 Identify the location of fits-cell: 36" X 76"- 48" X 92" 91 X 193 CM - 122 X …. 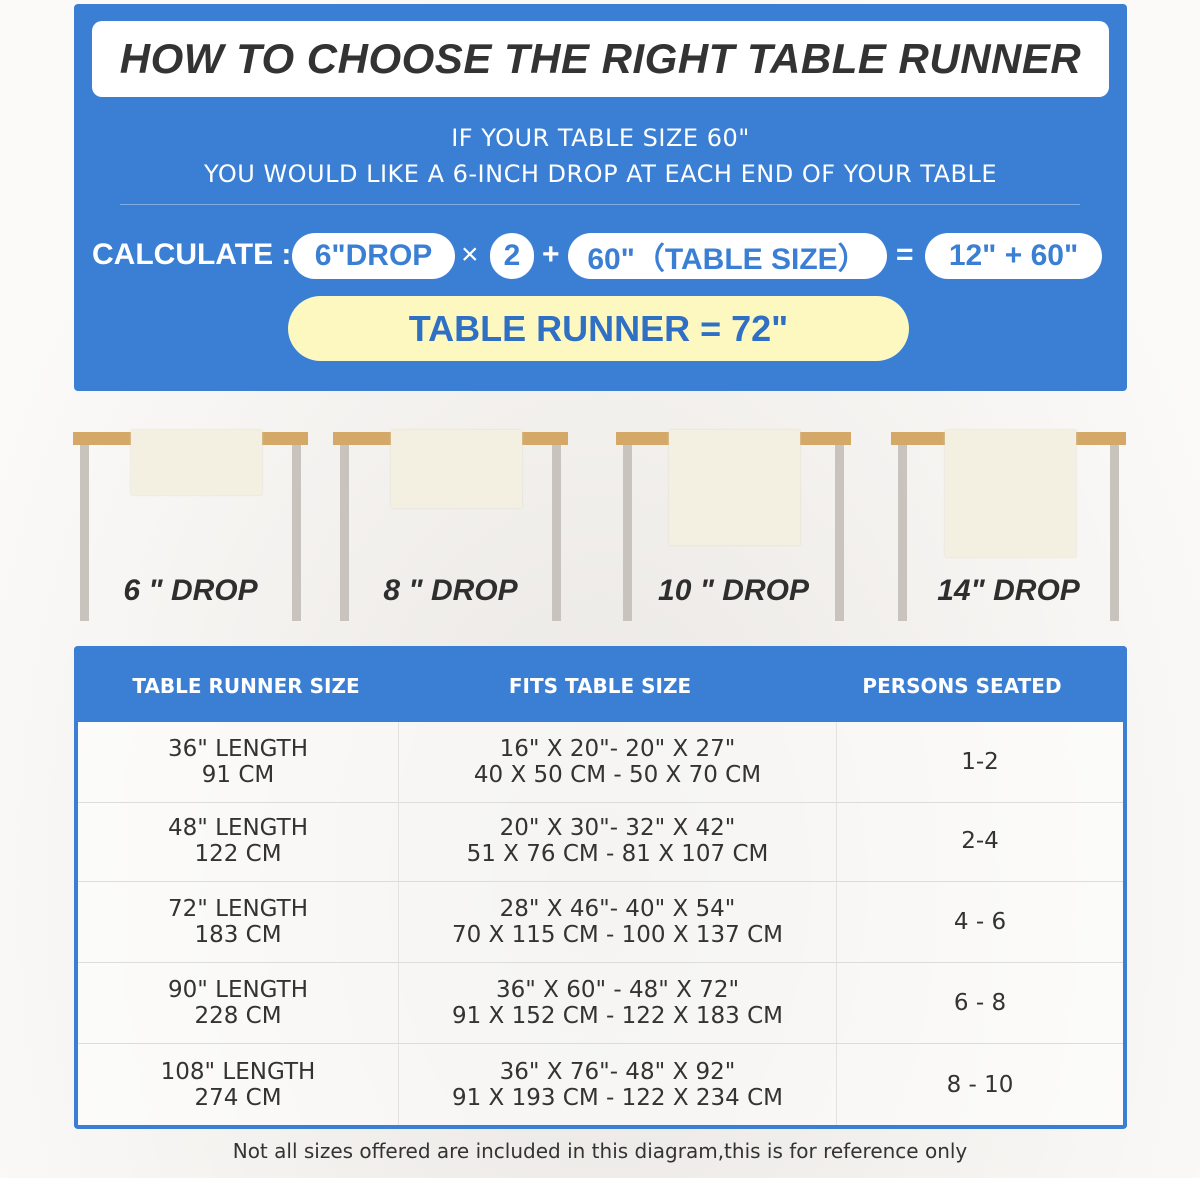
(618, 1084).